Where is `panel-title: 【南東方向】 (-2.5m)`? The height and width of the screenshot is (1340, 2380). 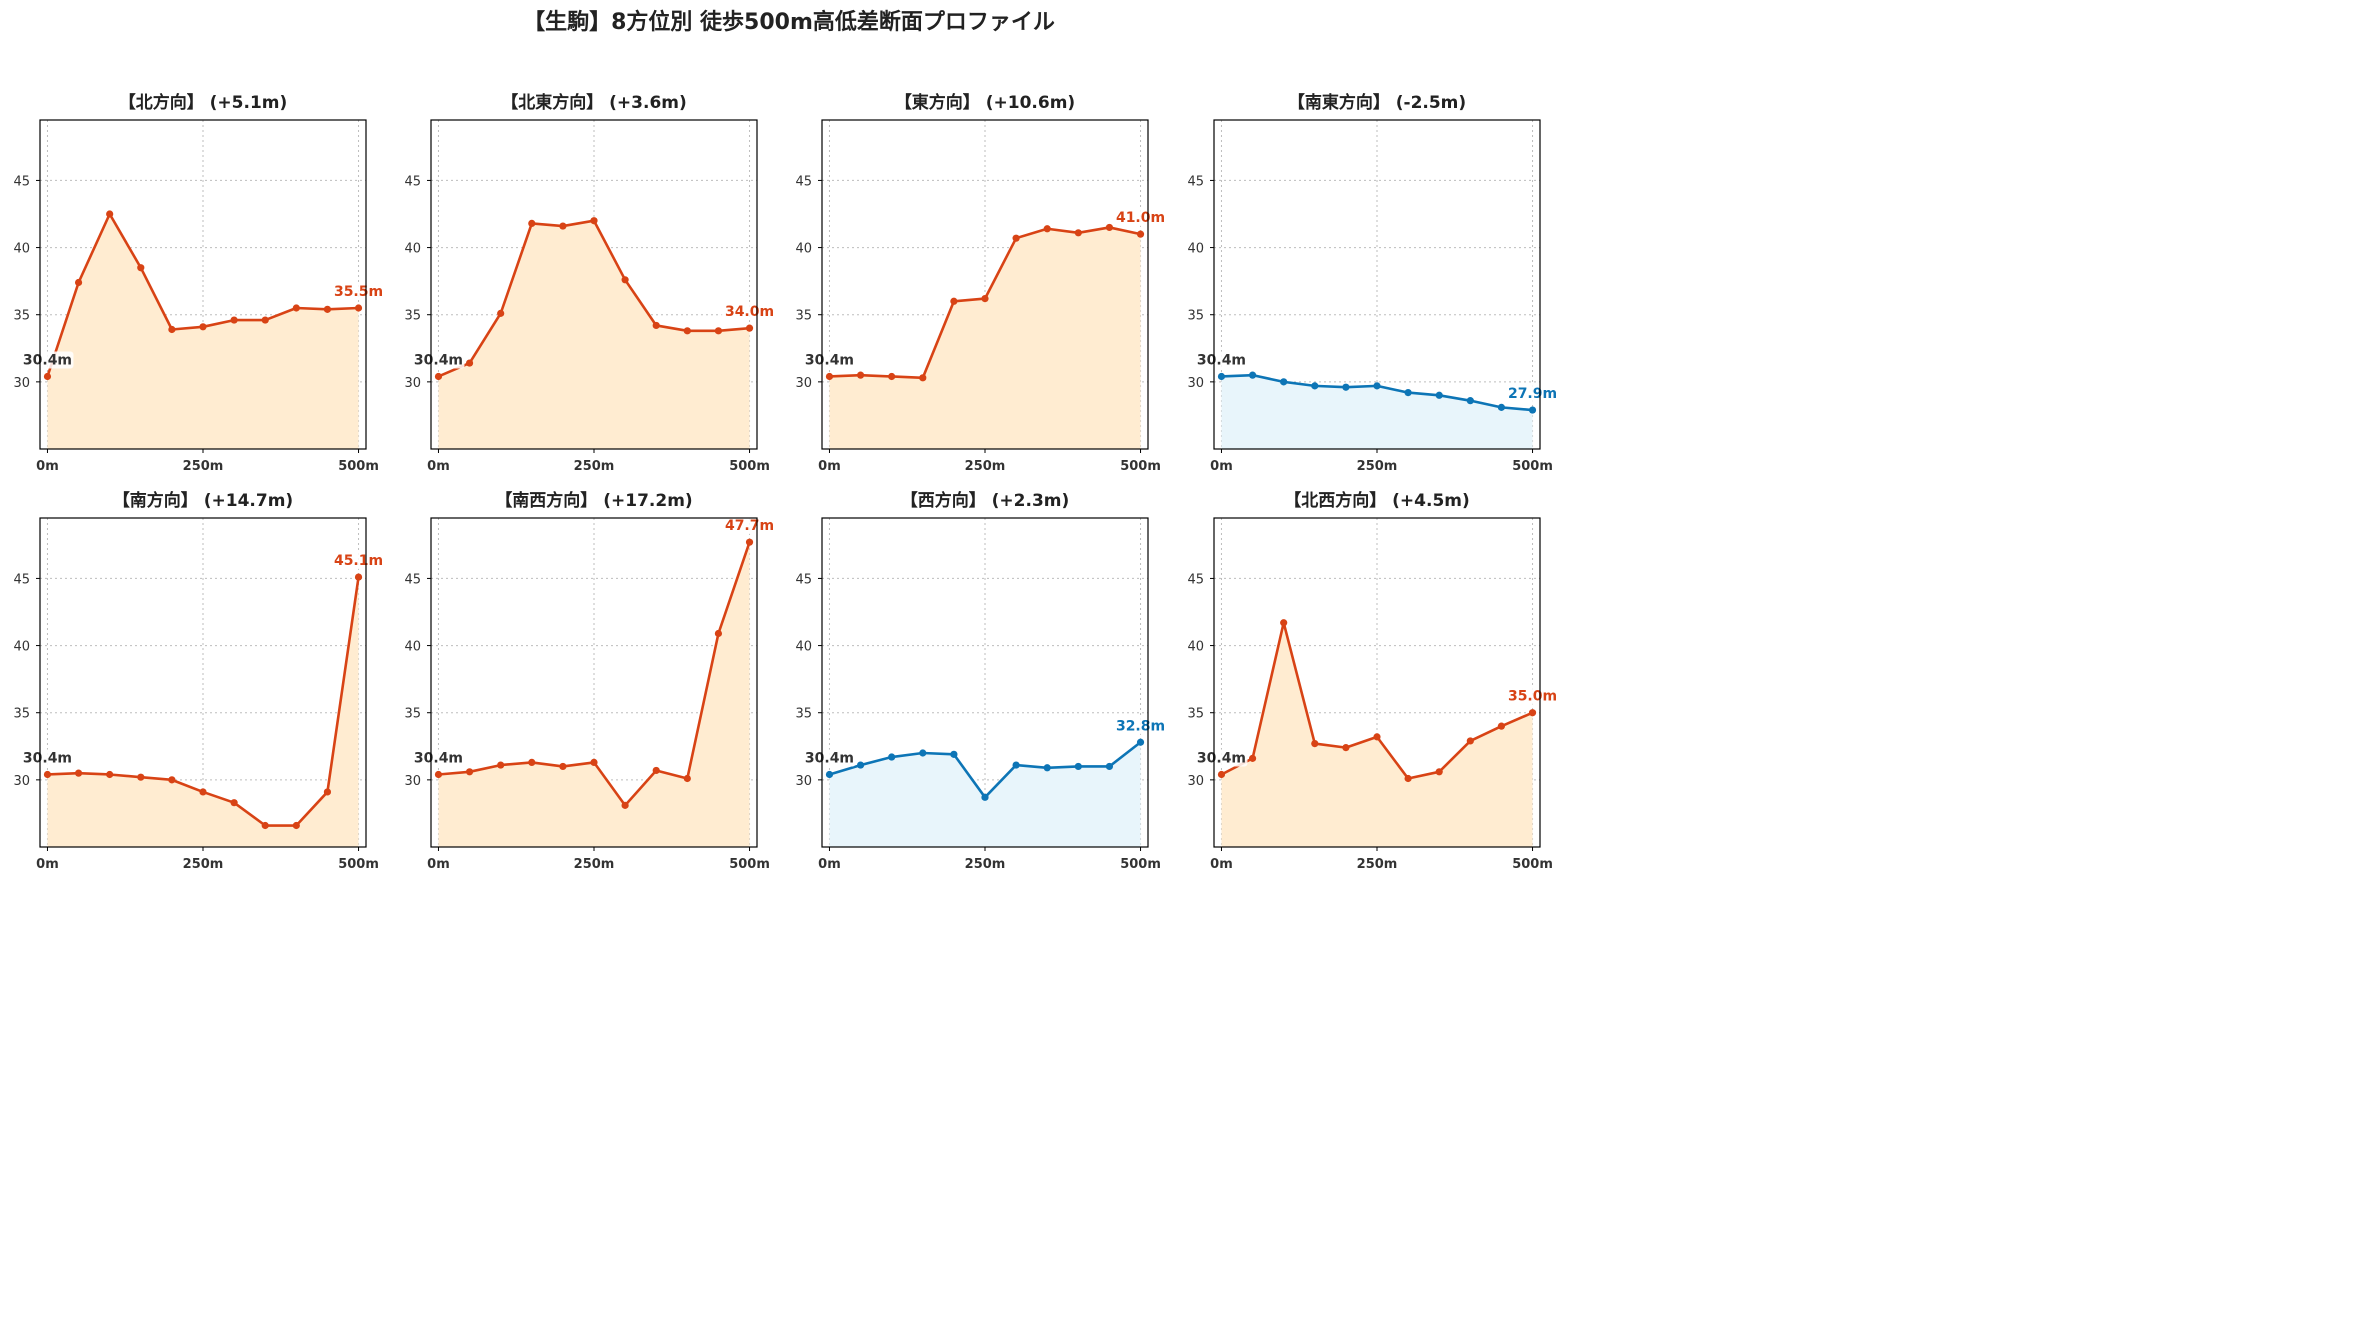 panel-title: 【南東方向】 (-2.5m) is located at coordinates (1377, 102).